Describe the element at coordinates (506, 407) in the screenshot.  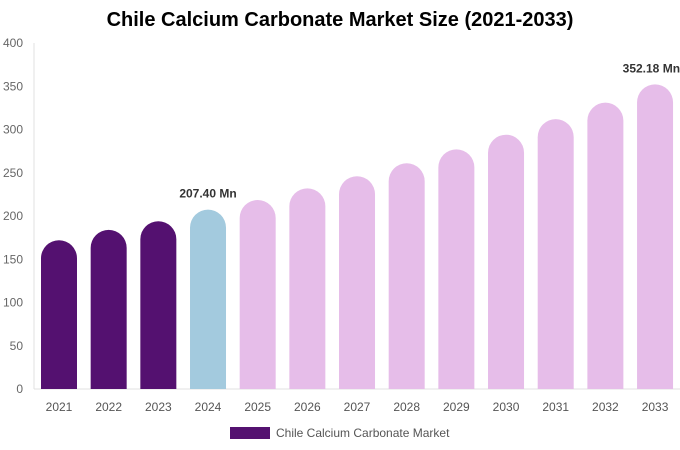
I see `x-tick-label: 2030` at that location.